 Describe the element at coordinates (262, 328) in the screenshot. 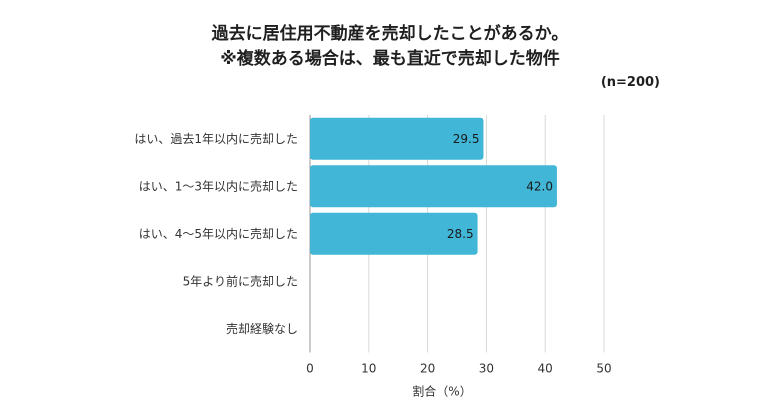

I see `category-label: 売却経験なし` at that location.